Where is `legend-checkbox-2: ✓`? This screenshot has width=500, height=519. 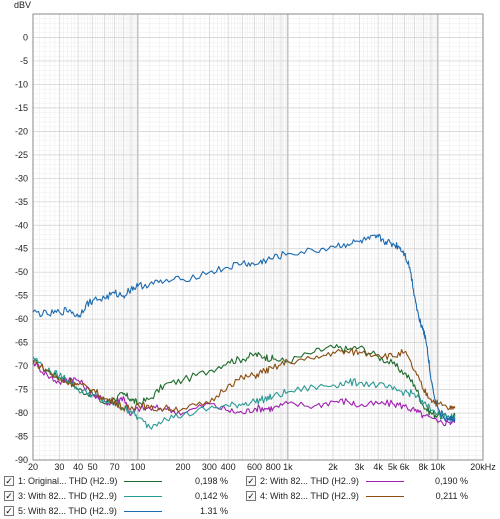
legend-checkbox-2: ✓ is located at coordinates (251, 481).